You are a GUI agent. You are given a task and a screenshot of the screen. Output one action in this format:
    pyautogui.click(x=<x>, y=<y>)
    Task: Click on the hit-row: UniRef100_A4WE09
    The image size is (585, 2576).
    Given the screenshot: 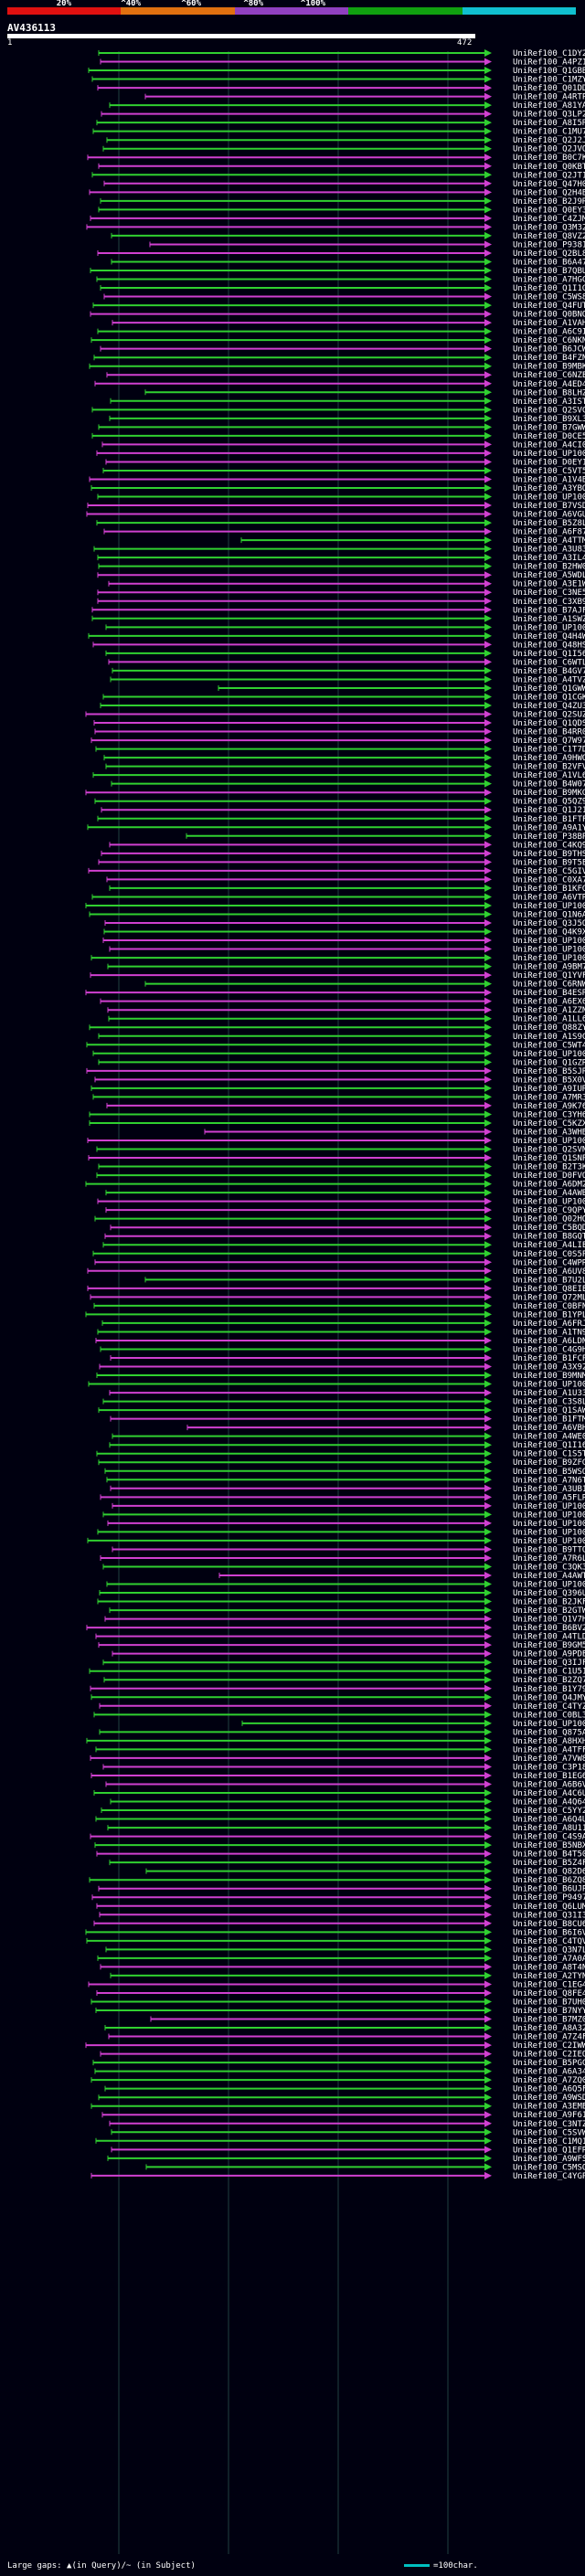 What is the action you would take?
    pyautogui.click(x=349, y=1437)
    